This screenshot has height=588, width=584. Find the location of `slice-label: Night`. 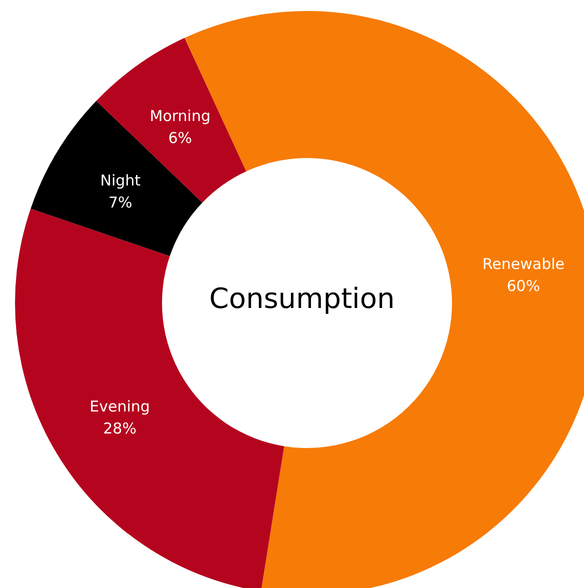

slice-label: Night is located at coordinates (120, 180).